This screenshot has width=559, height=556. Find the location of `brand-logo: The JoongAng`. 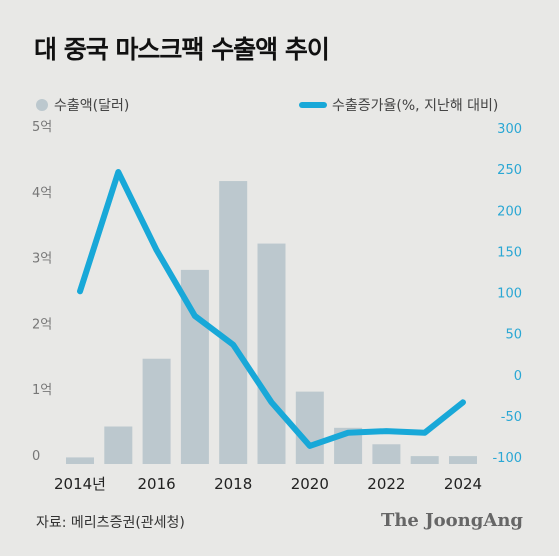

brand-logo: The JoongAng is located at coordinates (451, 520).